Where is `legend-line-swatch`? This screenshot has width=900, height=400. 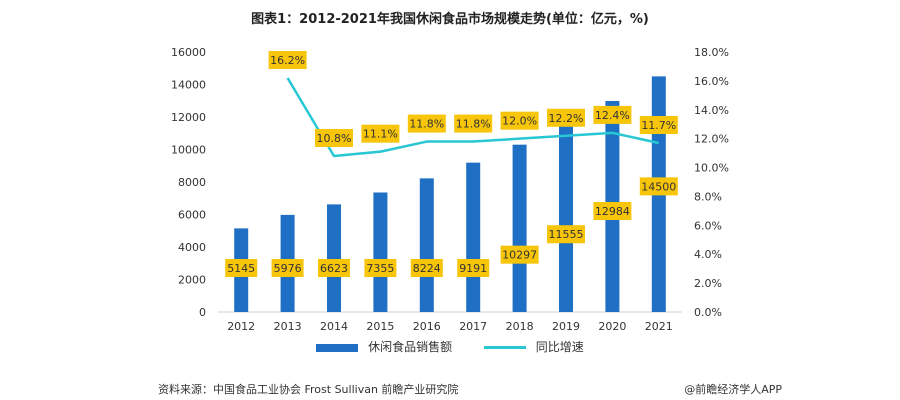 legend-line-swatch is located at coordinates (504, 347).